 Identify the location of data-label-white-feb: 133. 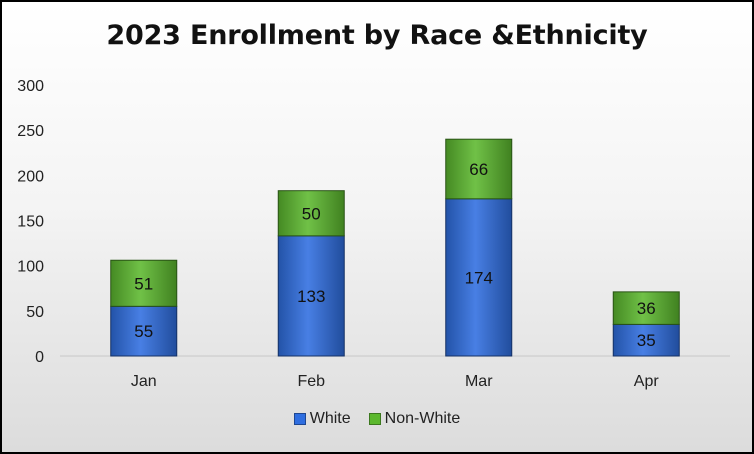
(311, 296).